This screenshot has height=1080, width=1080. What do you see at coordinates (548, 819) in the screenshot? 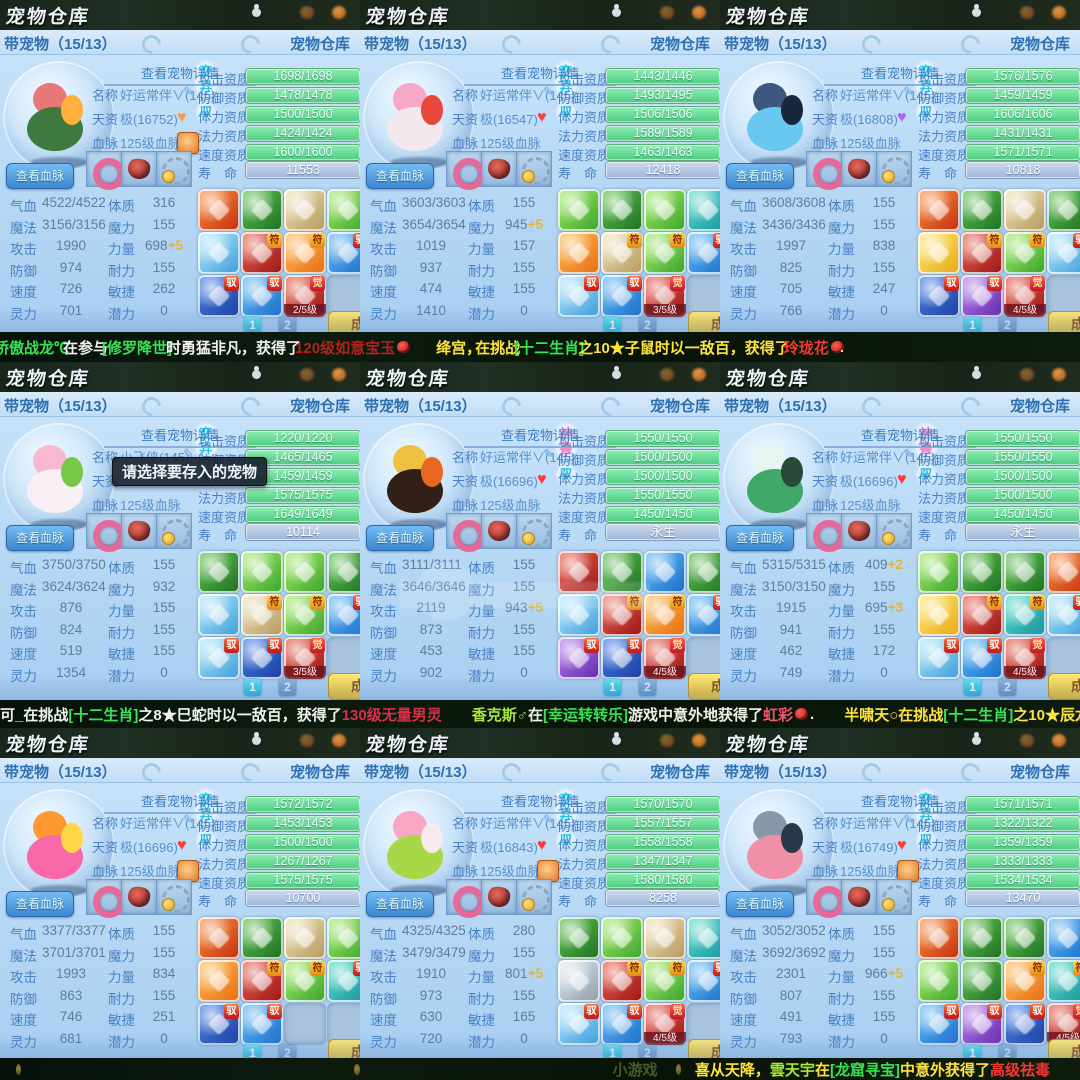
I see `rename-pencil-icon: ✎` at bounding box center [548, 819].